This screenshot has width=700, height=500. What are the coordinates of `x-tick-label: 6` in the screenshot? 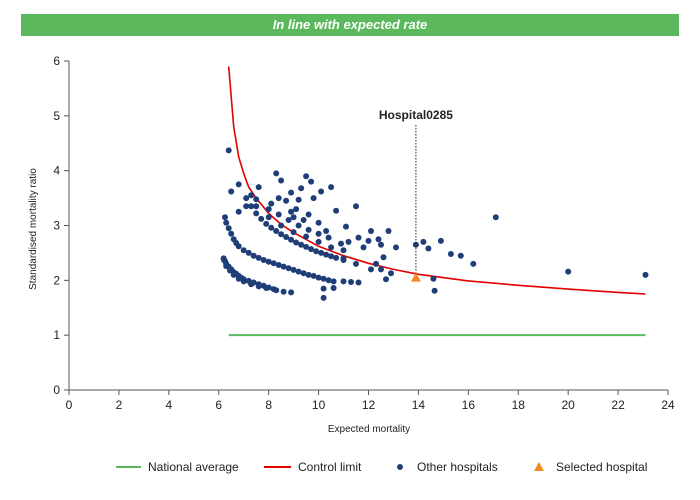 It's located at (218, 405).